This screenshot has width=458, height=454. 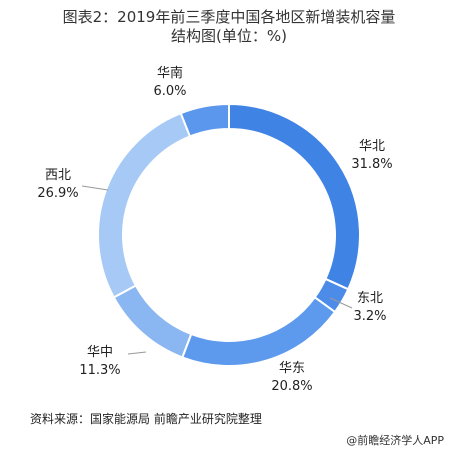 What do you see at coordinates (100, 352) in the screenshot?
I see `slice-name-label: 华中` at bounding box center [100, 352].